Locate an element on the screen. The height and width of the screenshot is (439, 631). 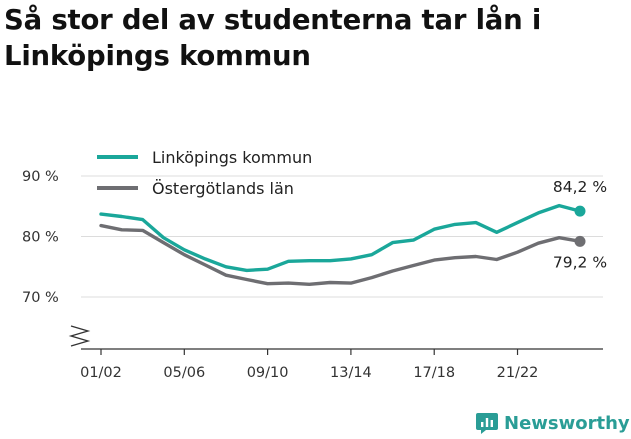
y-tick-label: 70 % is located at coordinates (40, 298).